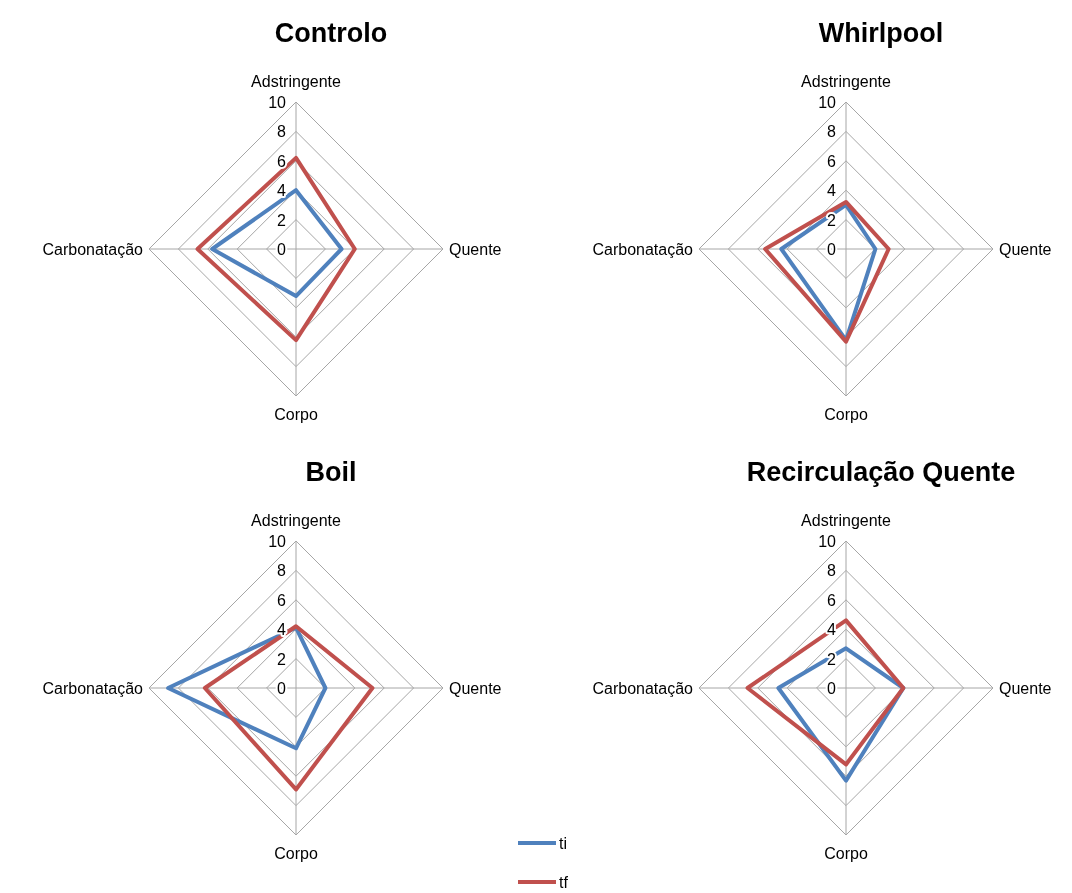 The image size is (1072, 893). What do you see at coordinates (881, 33) in the screenshot?
I see `chart-title: Whirlpool` at bounding box center [881, 33].